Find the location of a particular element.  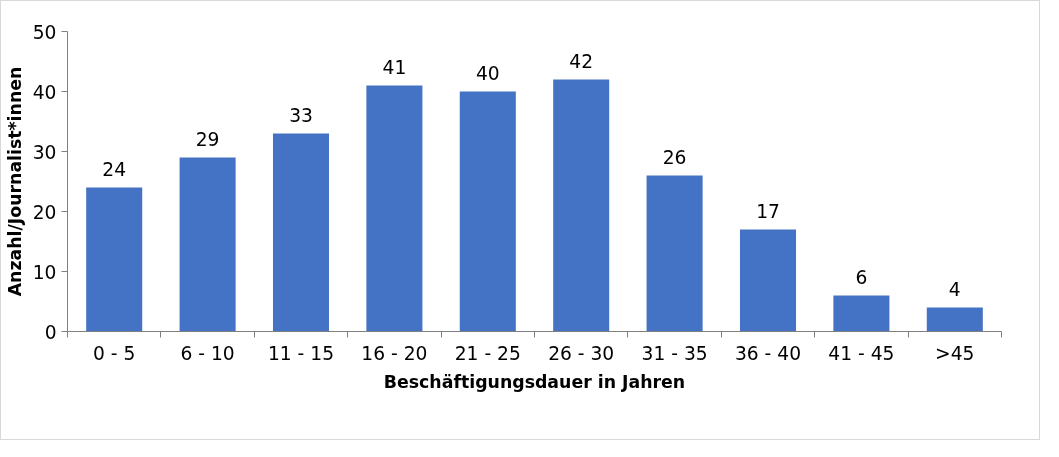

data-label: 40 is located at coordinates (487, 73).